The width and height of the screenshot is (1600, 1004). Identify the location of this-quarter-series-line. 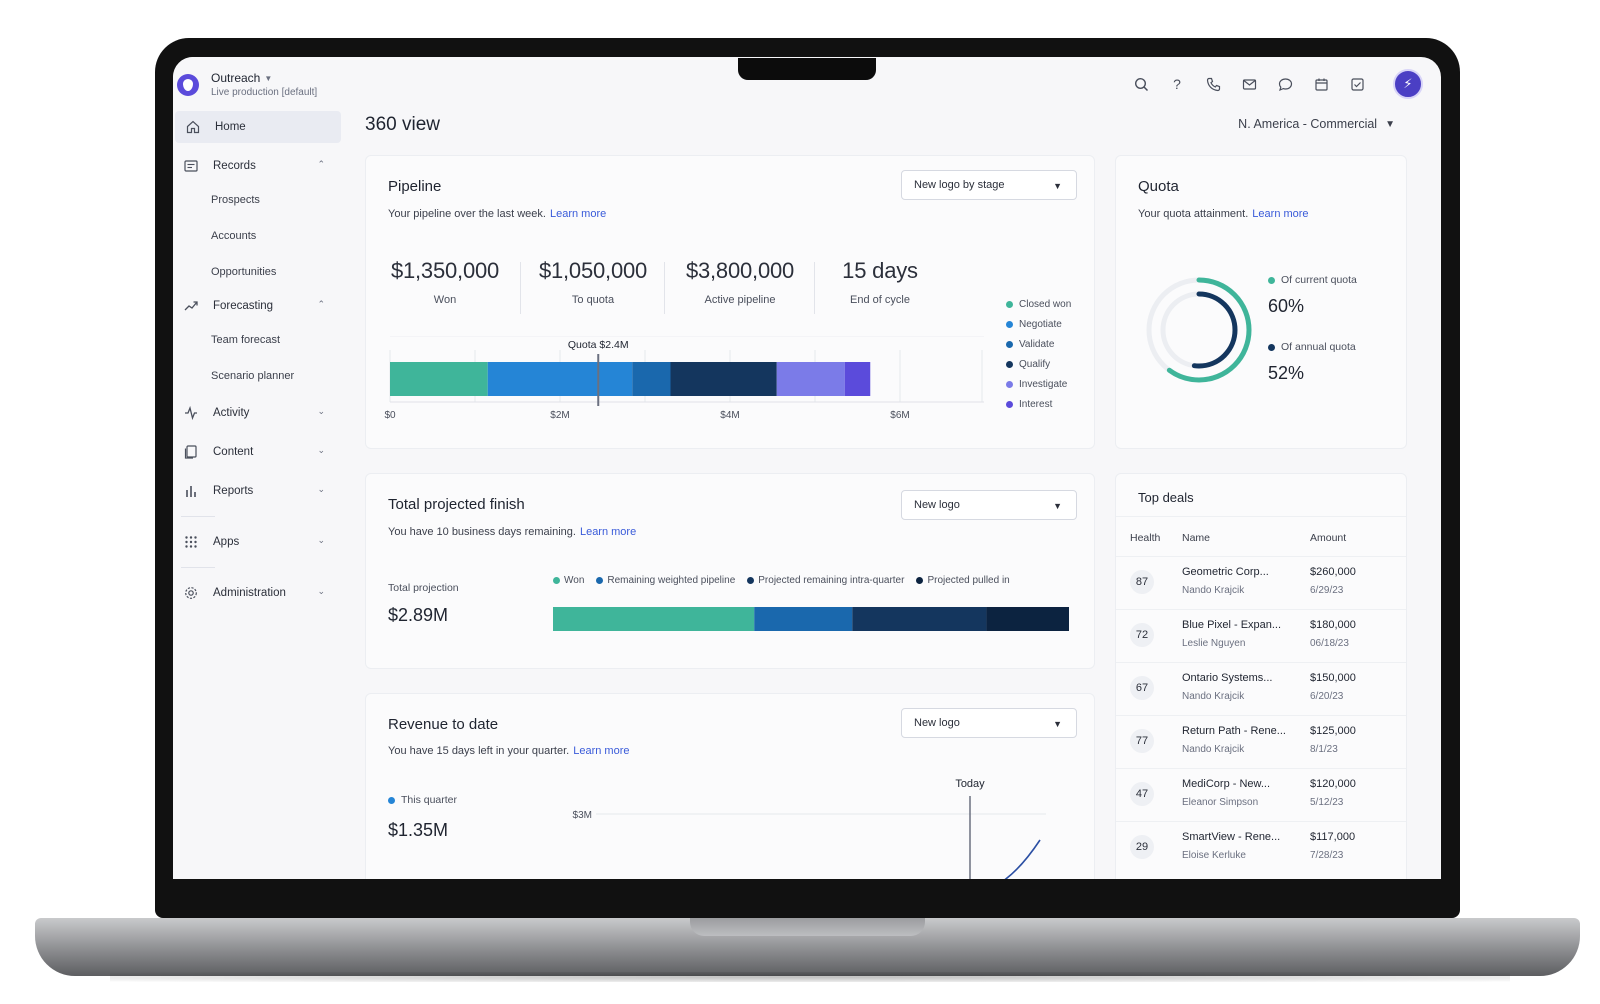
(1022, 859).